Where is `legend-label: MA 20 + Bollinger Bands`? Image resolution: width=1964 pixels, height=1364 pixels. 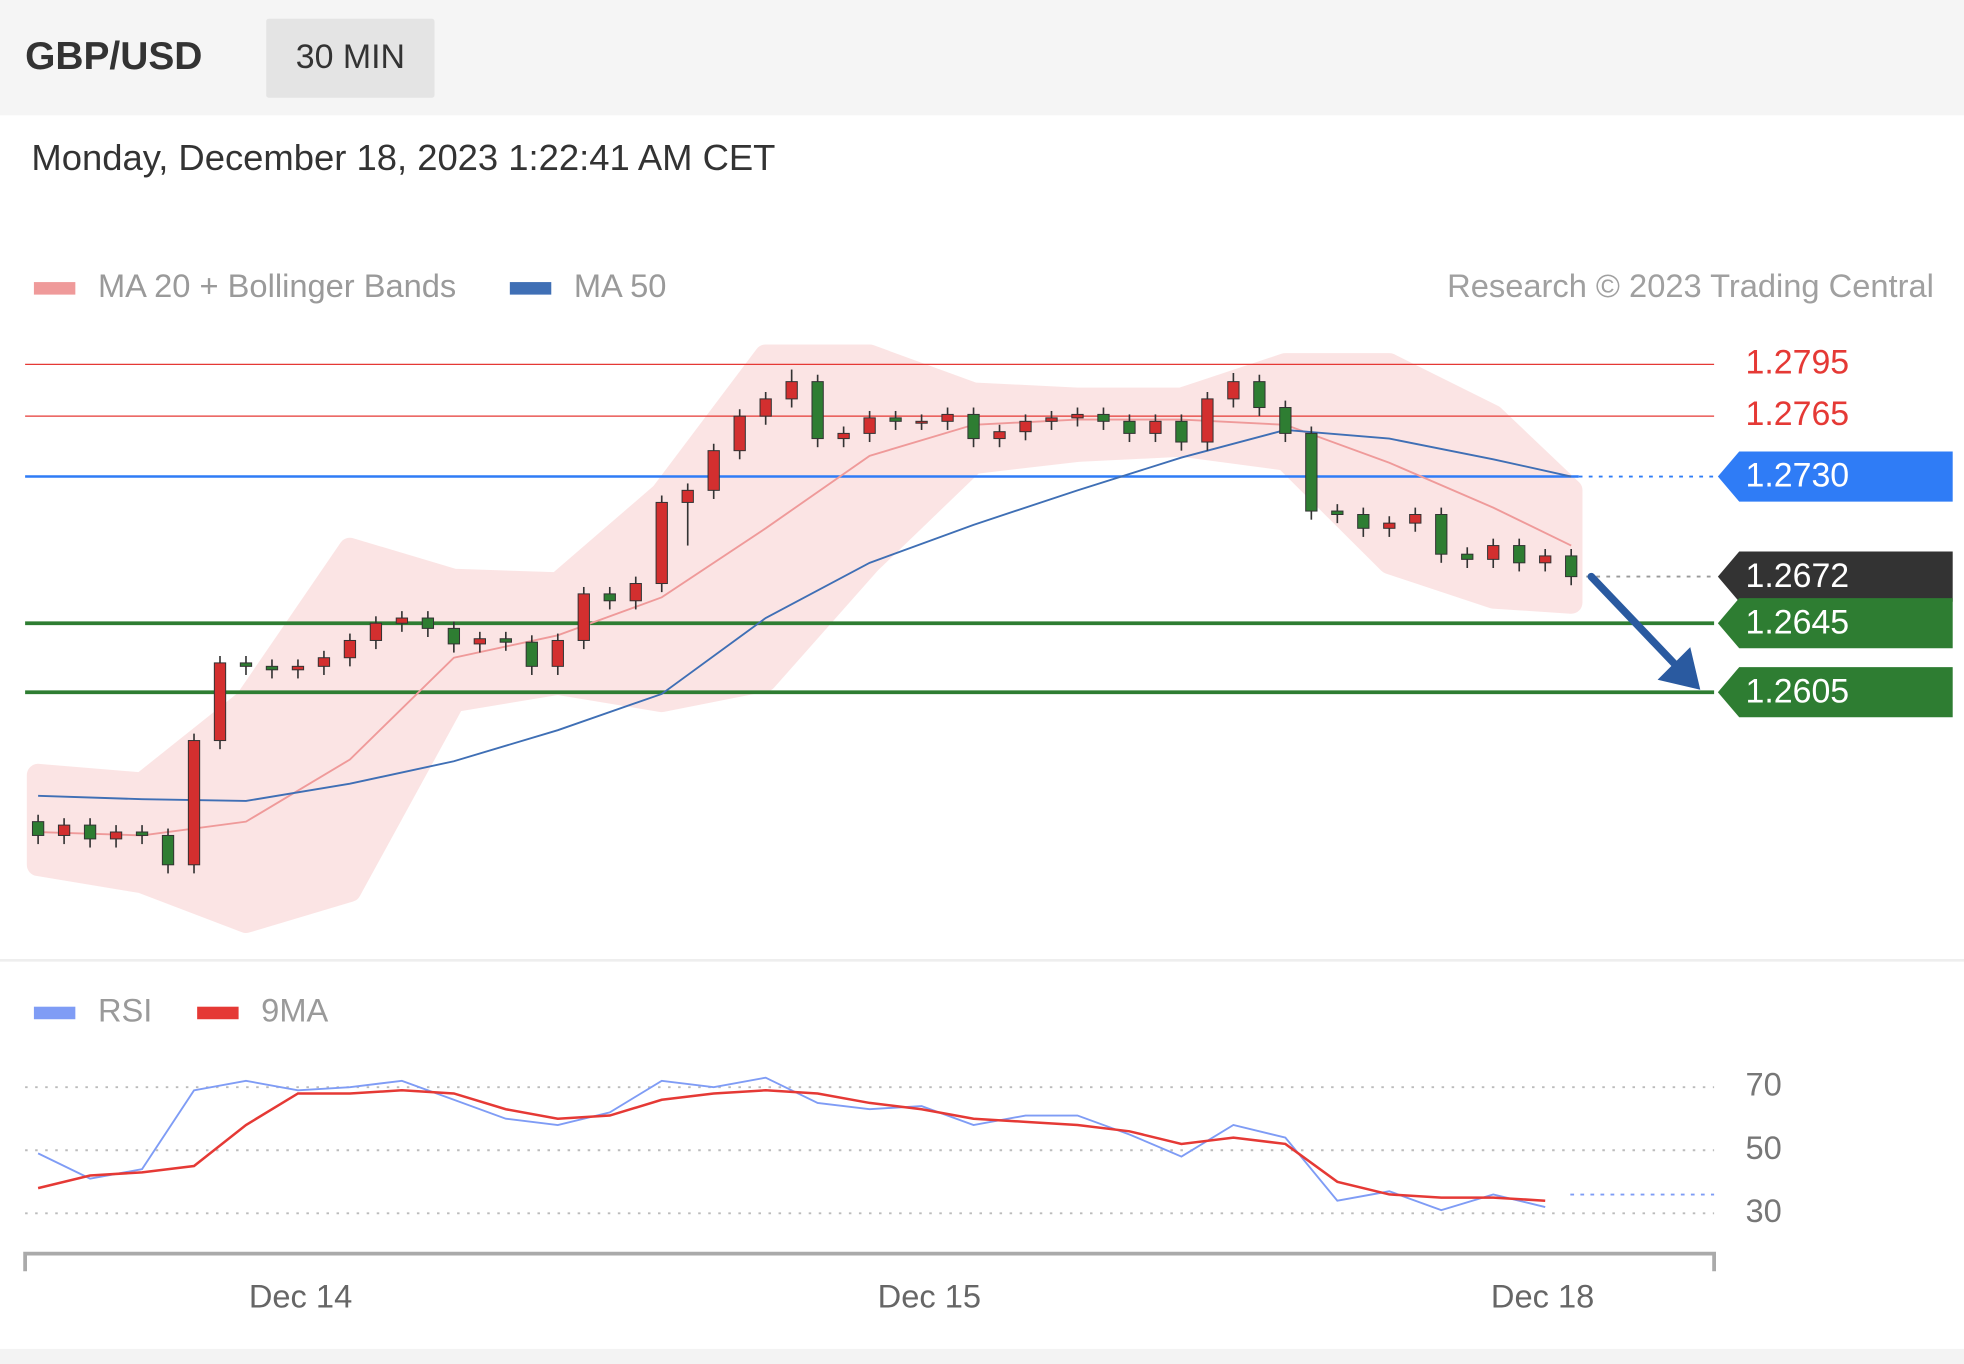 legend-label: MA 20 + Bollinger Bands is located at coordinates (277, 285).